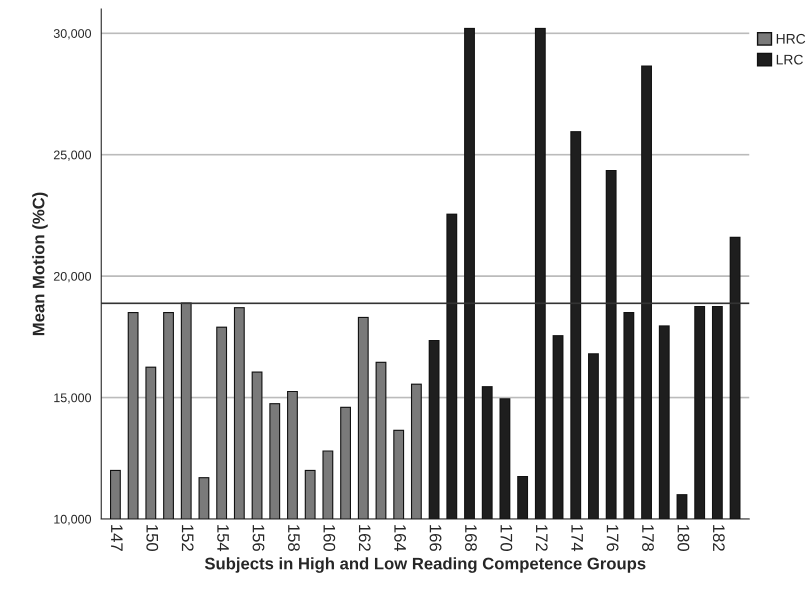 This screenshot has width=810, height=600. Describe the element at coordinates (471, 538) in the screenshot. I see `x-tick-label: 168` at that location.